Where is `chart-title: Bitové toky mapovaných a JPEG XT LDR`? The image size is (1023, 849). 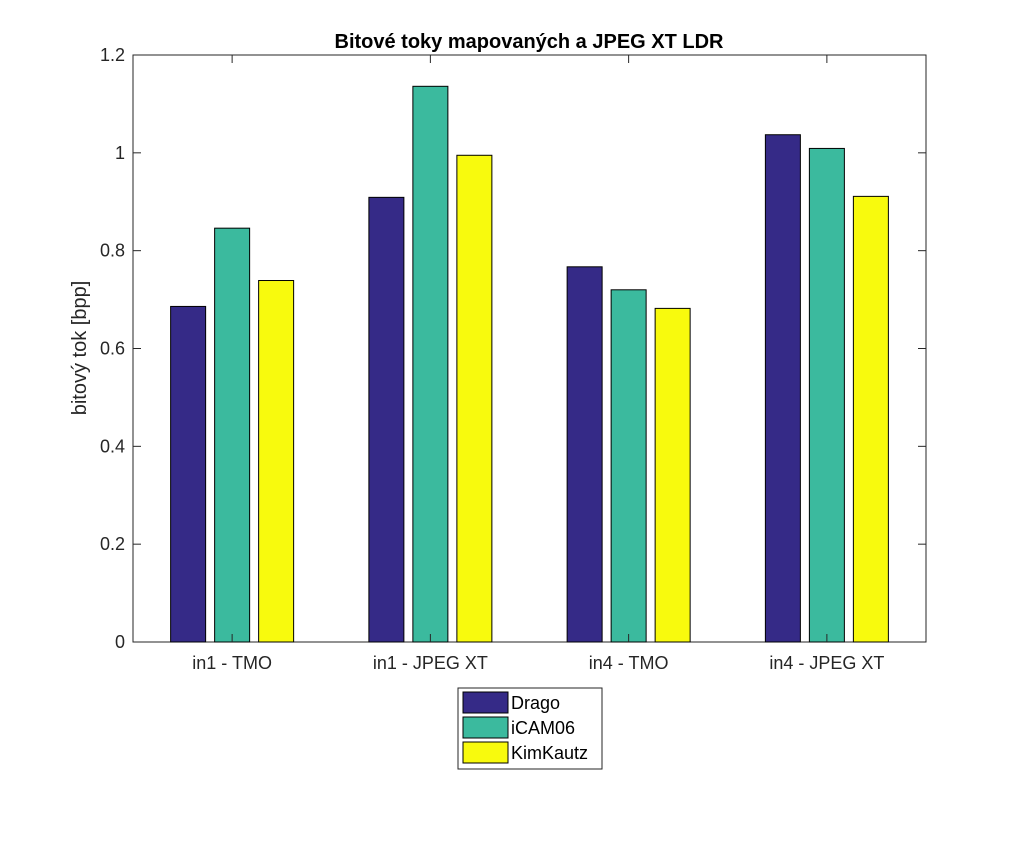
chart-title: Bitové toky mapovaných a JPEG XT LDR is located at coordinates (530, 42).